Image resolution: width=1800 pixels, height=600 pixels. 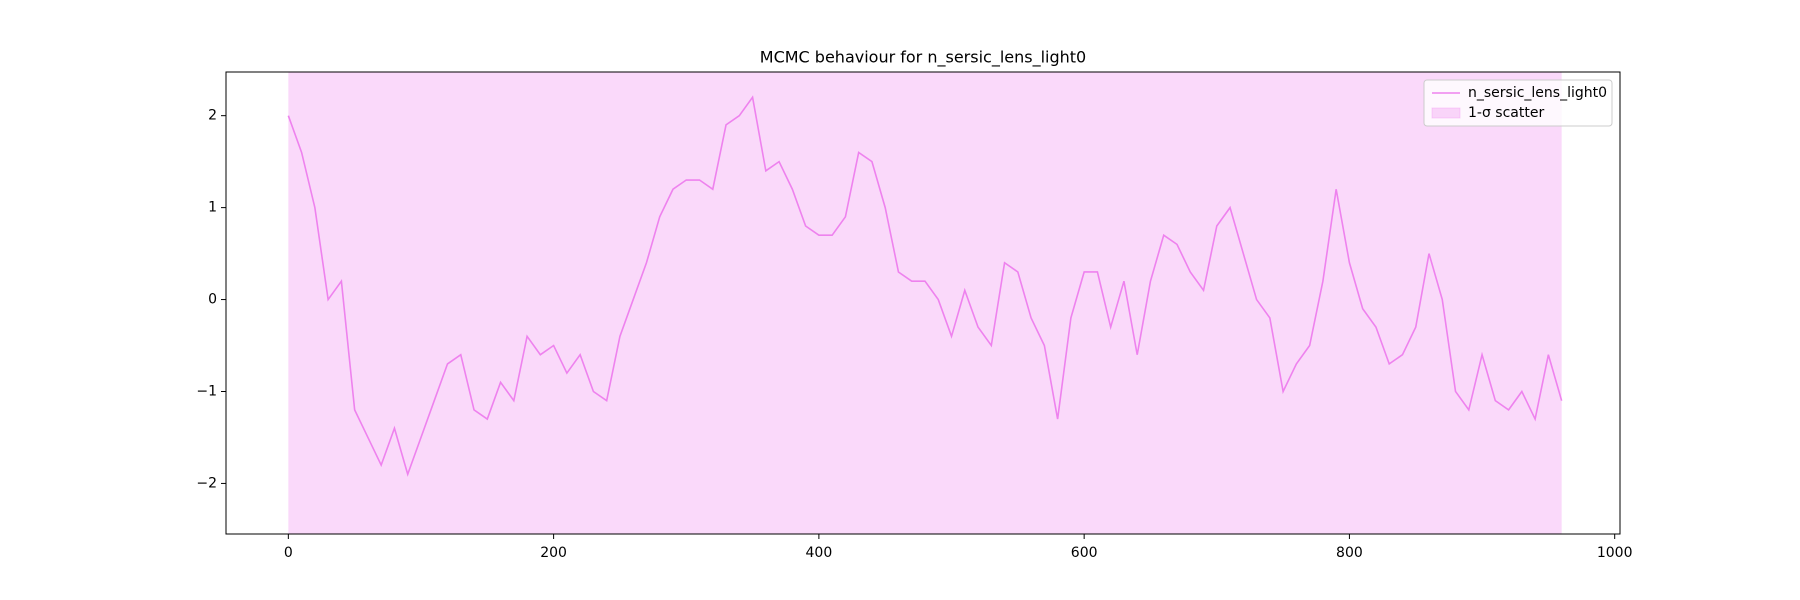 What do you see at coordinates (212, 208) in the screenshot?
I see `y-tick-label: 1` at bounding box center [212, 208].